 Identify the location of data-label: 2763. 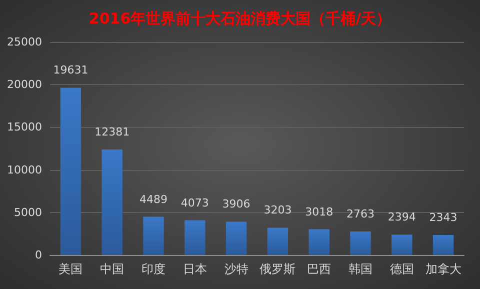
(360, 213).